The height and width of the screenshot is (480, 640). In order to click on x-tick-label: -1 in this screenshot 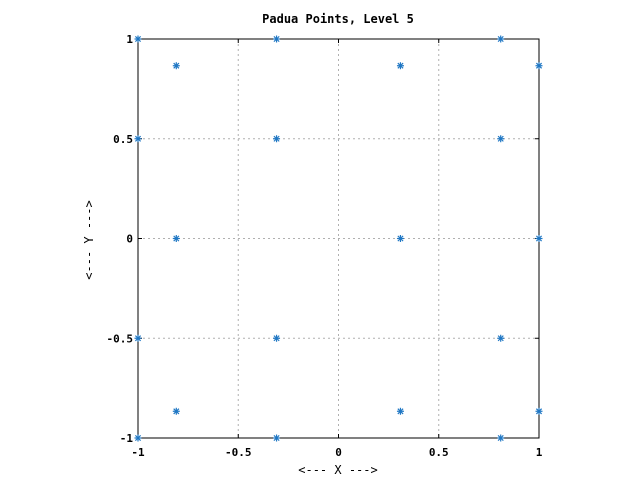, I will do `click(138, 452)`.